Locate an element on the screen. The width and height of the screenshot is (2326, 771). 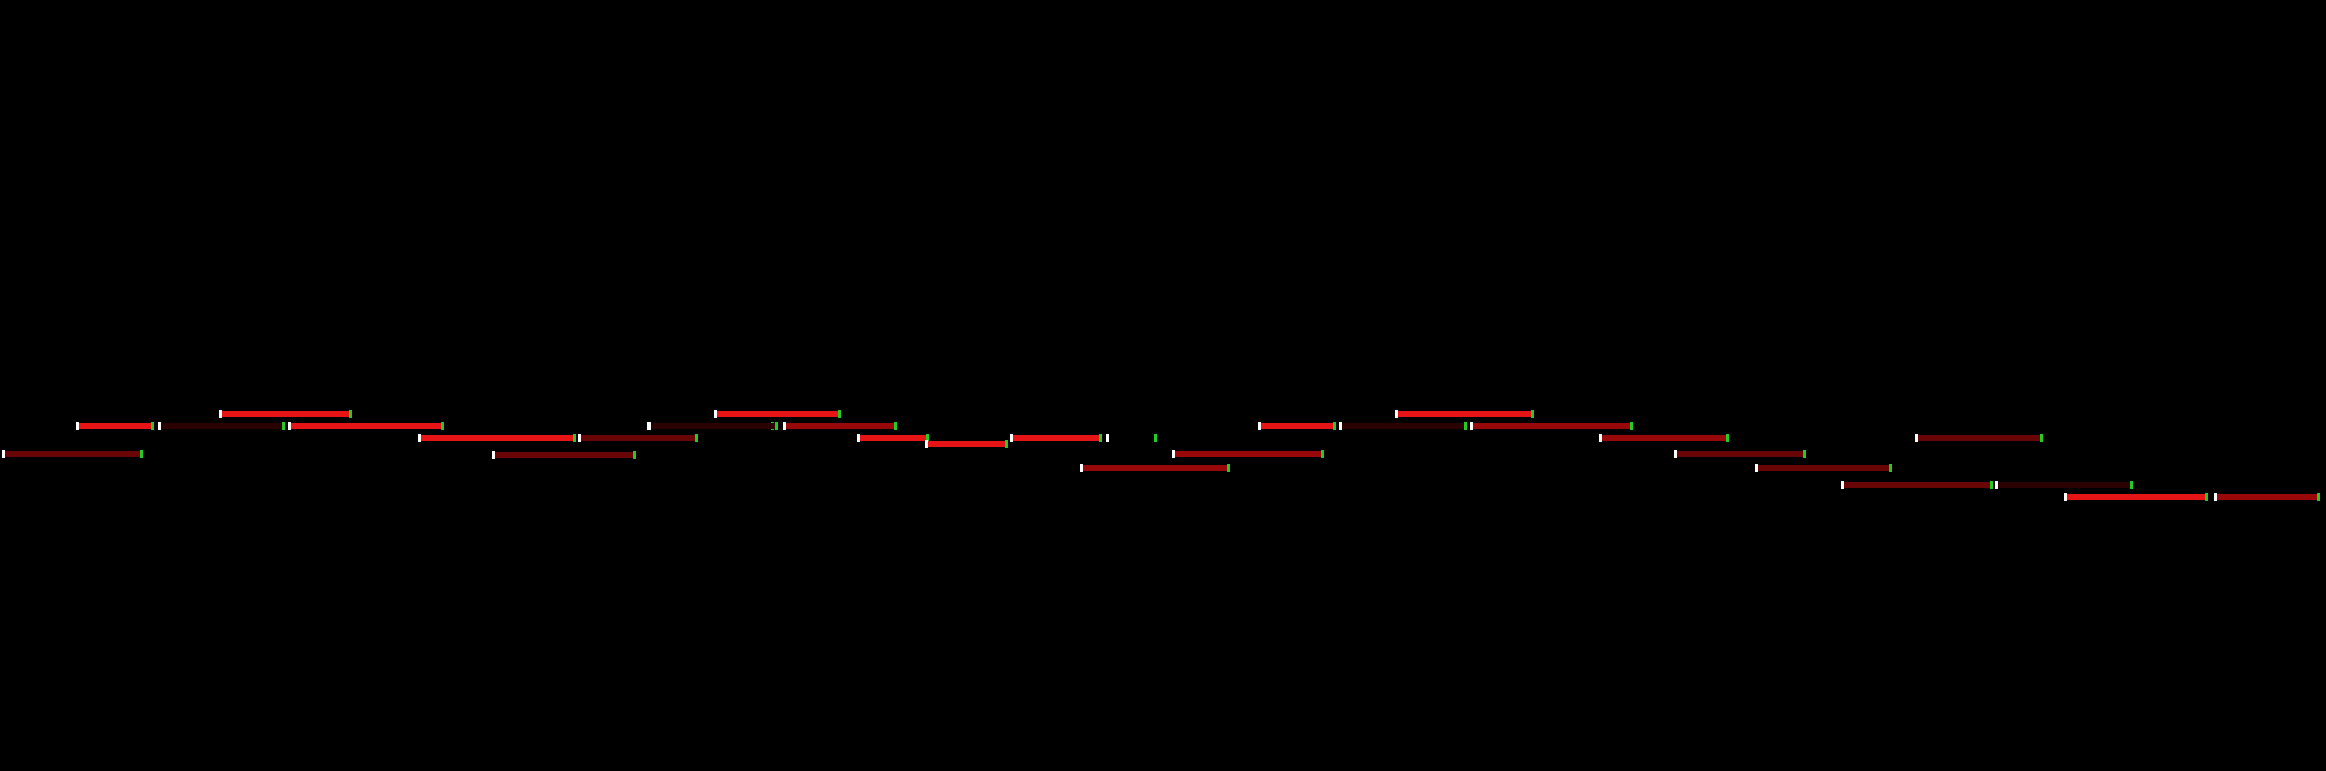
loose-end-marker is located at coordinates (1155, 438).